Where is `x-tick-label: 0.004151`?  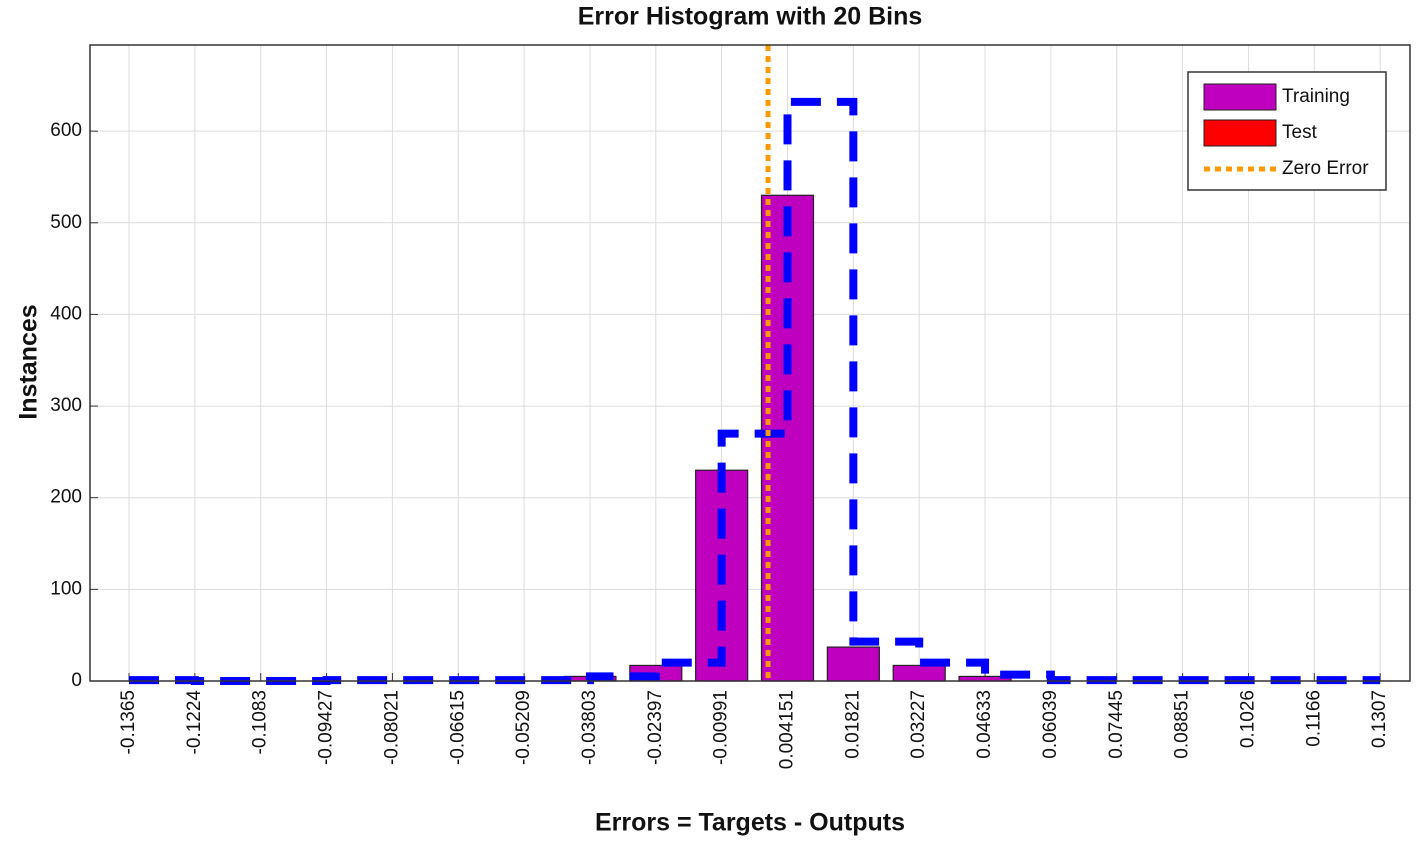
x-tick-label: 0.004151 is located at coordinates (787, 729).